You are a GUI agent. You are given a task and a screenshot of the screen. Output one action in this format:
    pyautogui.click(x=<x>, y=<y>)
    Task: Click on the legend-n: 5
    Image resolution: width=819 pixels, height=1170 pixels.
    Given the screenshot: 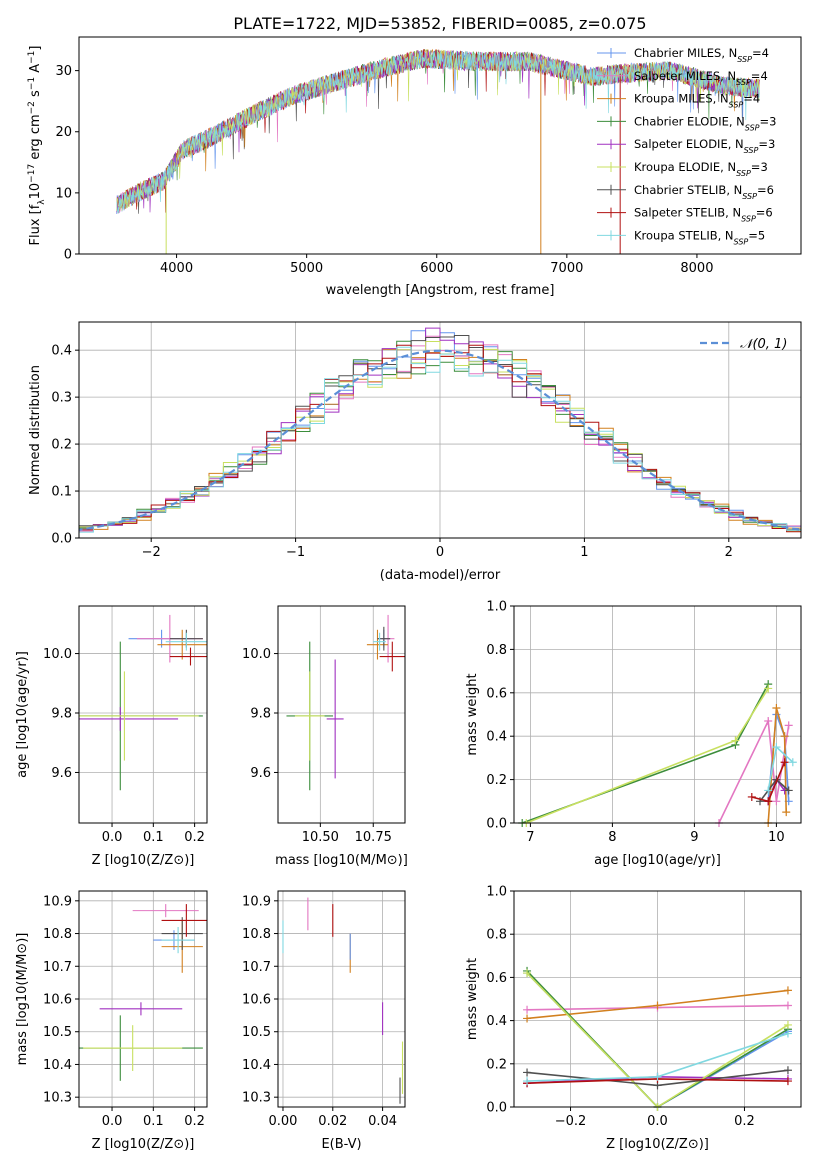 What is the action you would take?
    pyautogui.click(x=761, y=235)
    